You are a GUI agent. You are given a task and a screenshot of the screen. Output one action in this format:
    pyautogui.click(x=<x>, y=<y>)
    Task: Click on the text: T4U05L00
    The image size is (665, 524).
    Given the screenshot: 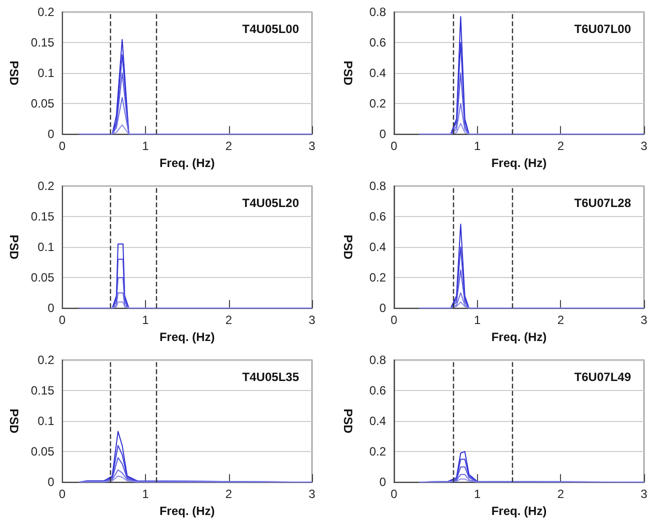 What is the action you would take?
    pyautogui.click(x=271, y=29)
    